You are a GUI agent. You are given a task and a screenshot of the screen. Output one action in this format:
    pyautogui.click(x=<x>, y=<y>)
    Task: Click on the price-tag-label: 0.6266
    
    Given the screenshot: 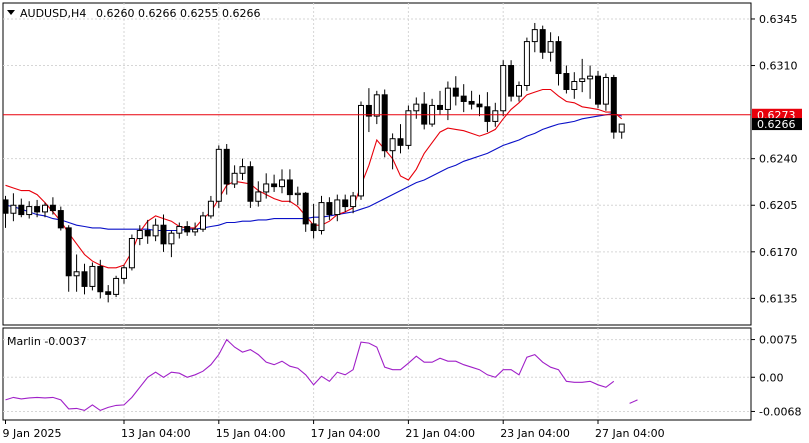 What is the action you would take?
    pyautogui.click(x=776, y=124)
    